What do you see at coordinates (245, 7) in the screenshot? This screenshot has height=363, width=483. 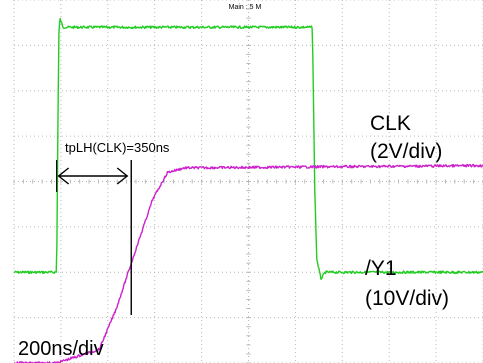 I see `timebase-label: Main : 5 M` at bounding box center [245, 7].